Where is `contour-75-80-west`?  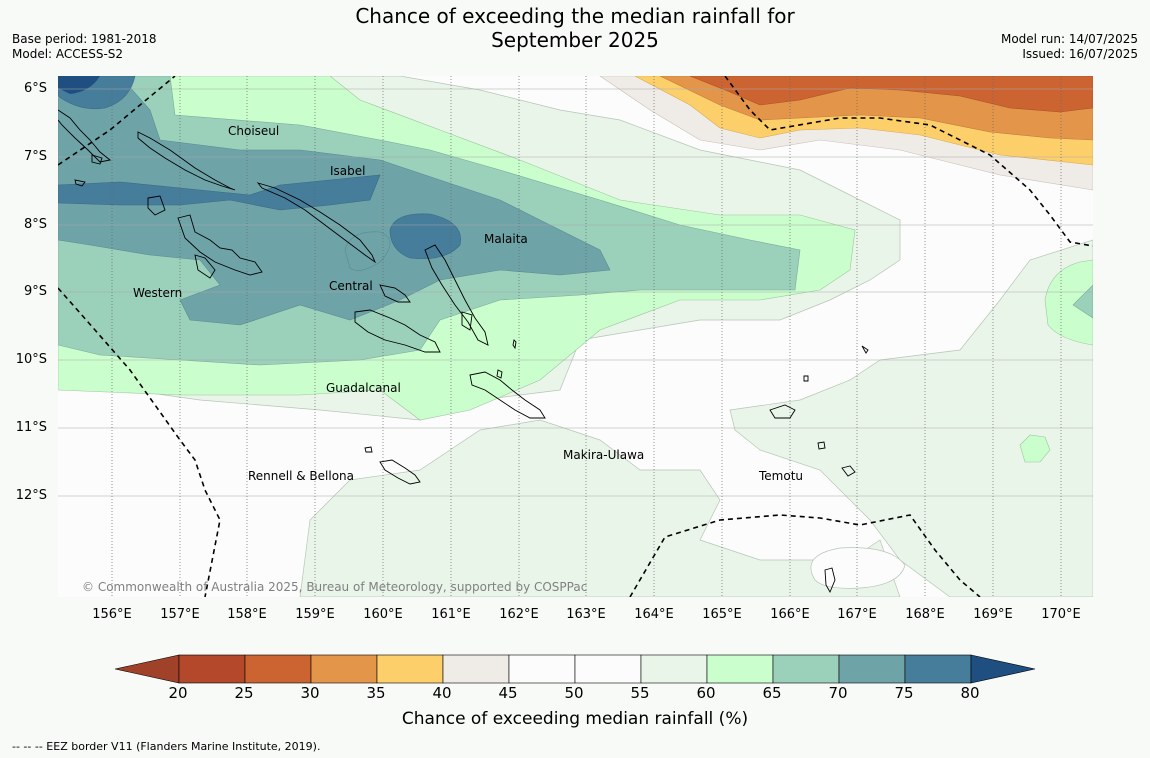
contour-75-80-west is located at coordinates (219, 192).